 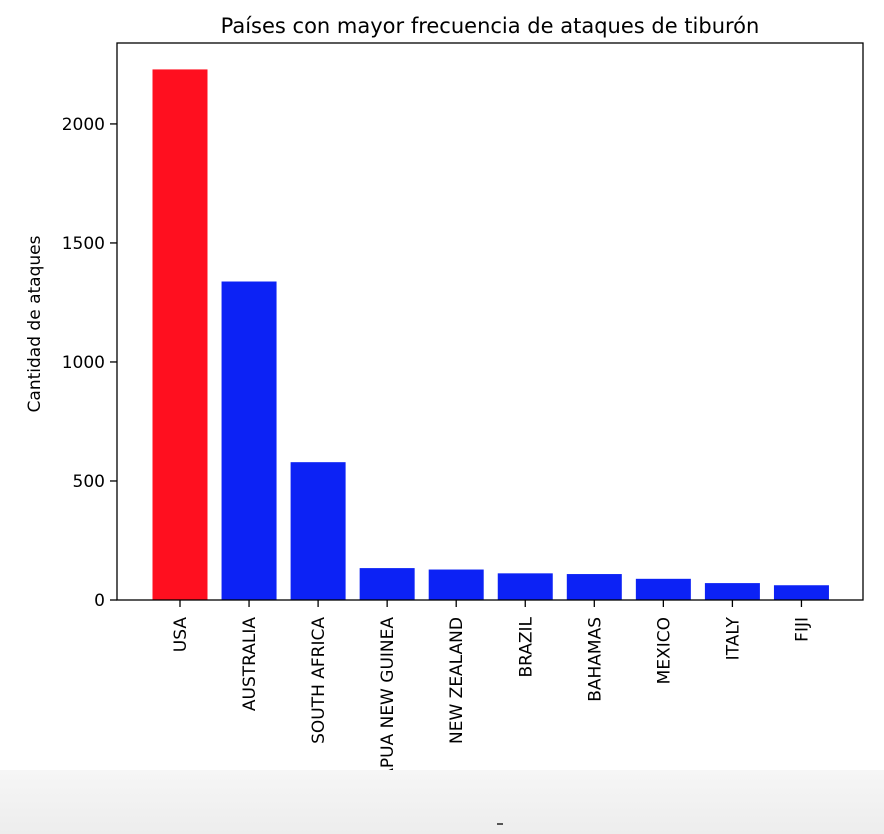 What do you see at coordinates (456, 584) in the screenshot?
I see `bar-new-zealand` at bounding box center [456, 584].